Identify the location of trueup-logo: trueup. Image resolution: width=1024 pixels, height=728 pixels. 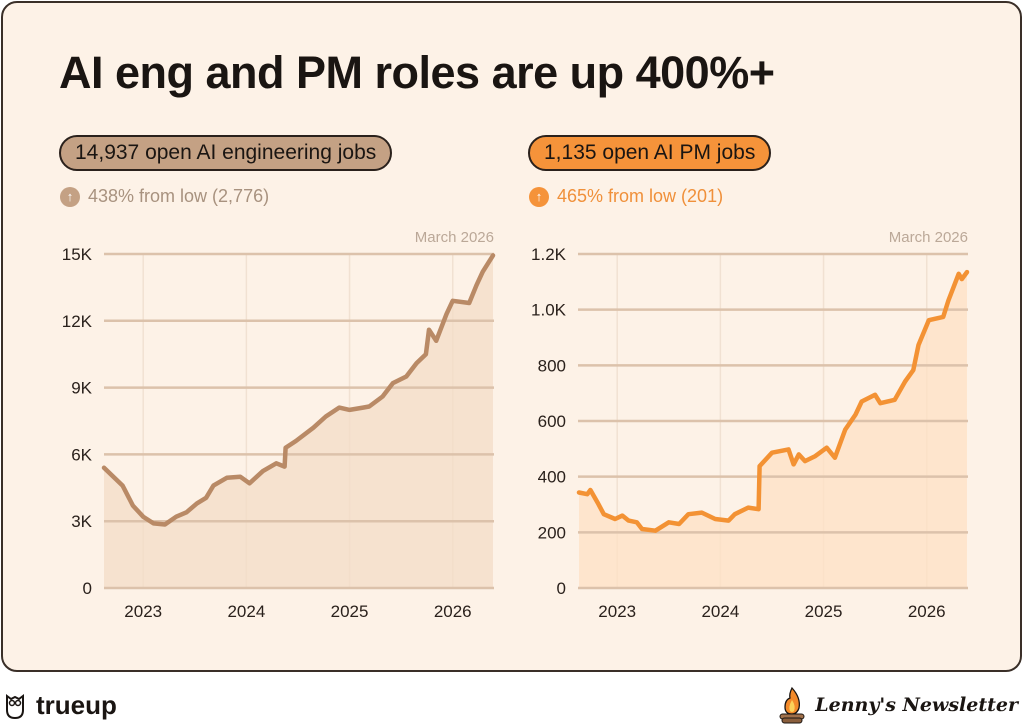
(60, 705).